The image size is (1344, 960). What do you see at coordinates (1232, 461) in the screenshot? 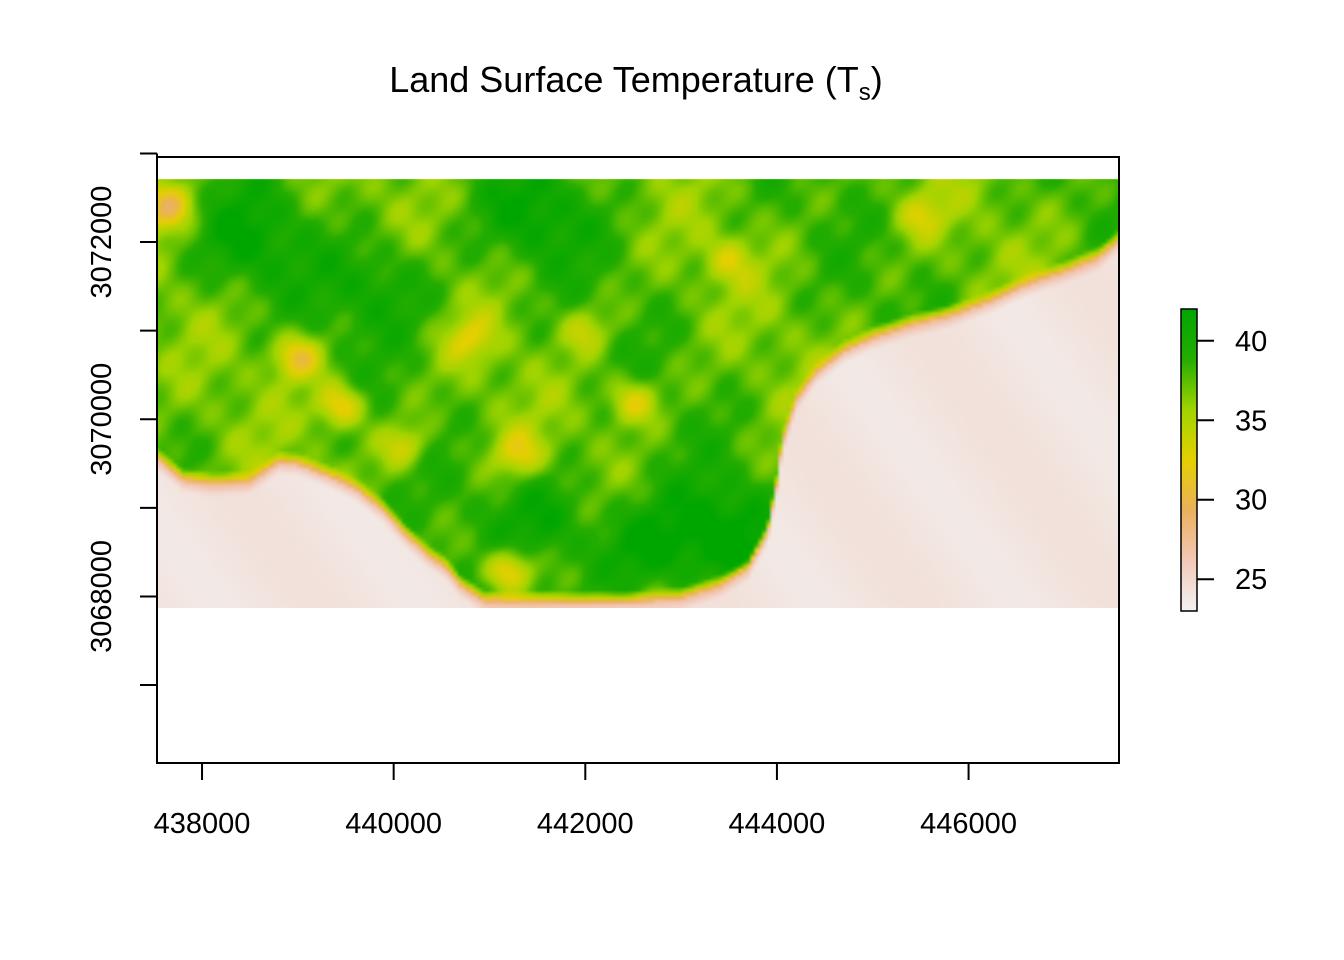
I see `legend-ticks: 25 30 35 40` at bounding box center [1232, 461].